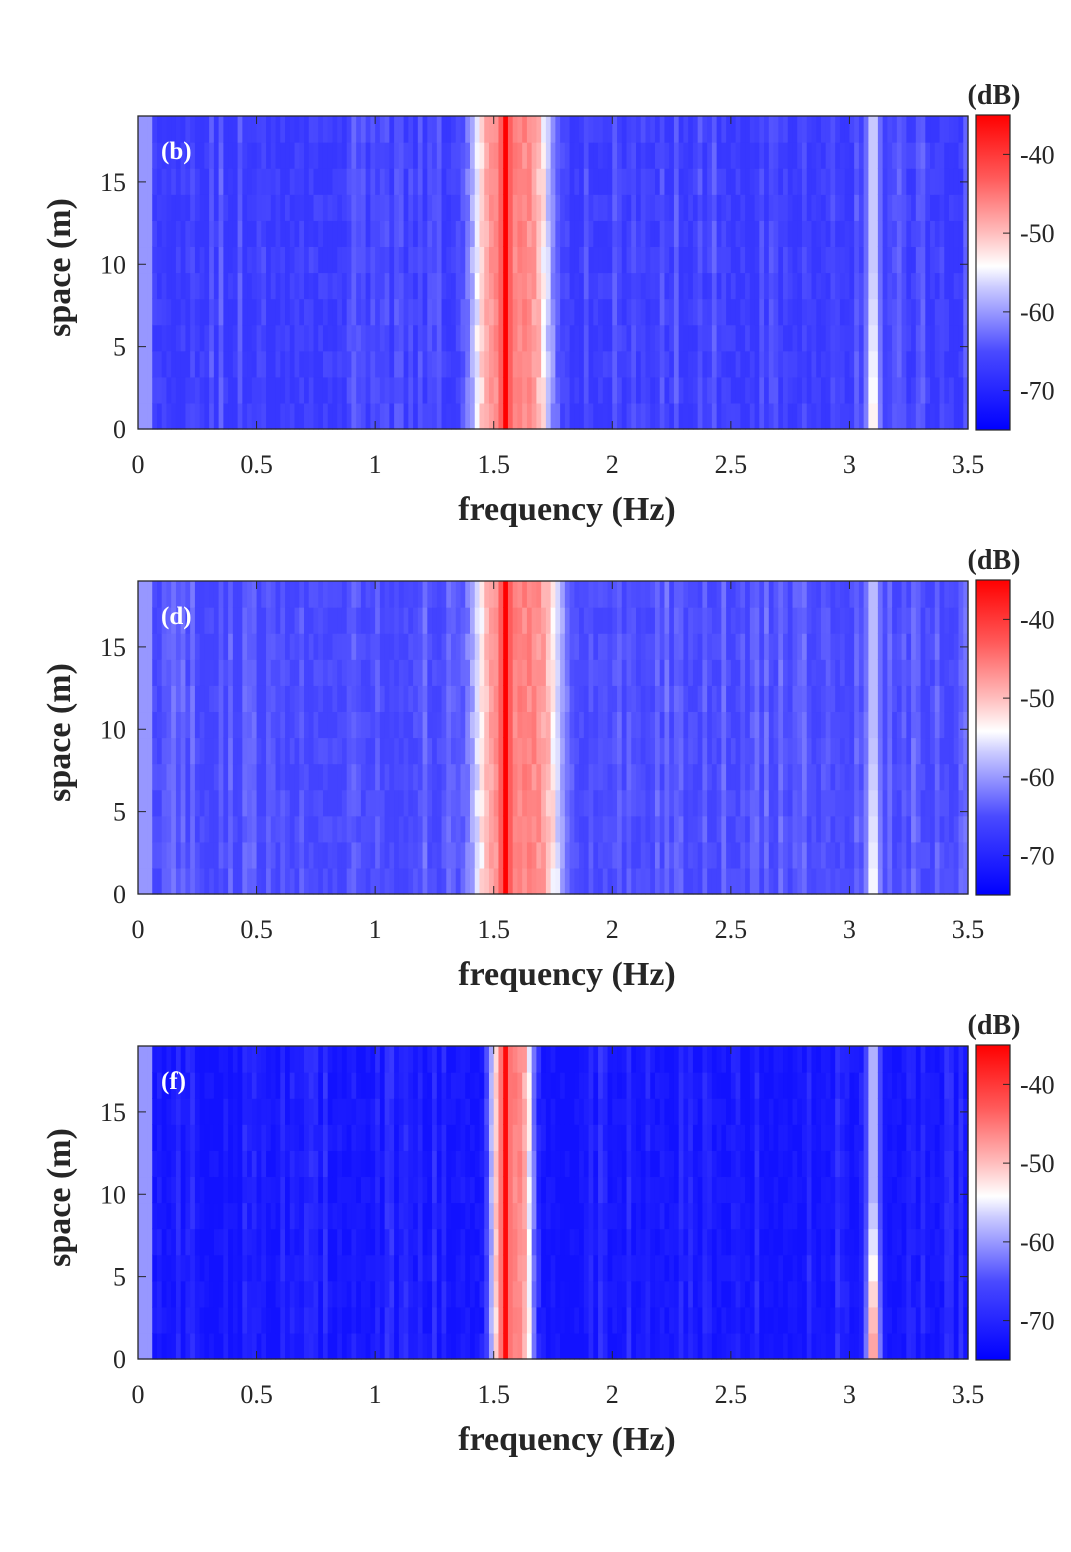 The height and width of the screenshot is (1552, 1071). Describe the element at coordinates (173, 1081) in the screenshot. I see `panel-label: (f)` at that location.